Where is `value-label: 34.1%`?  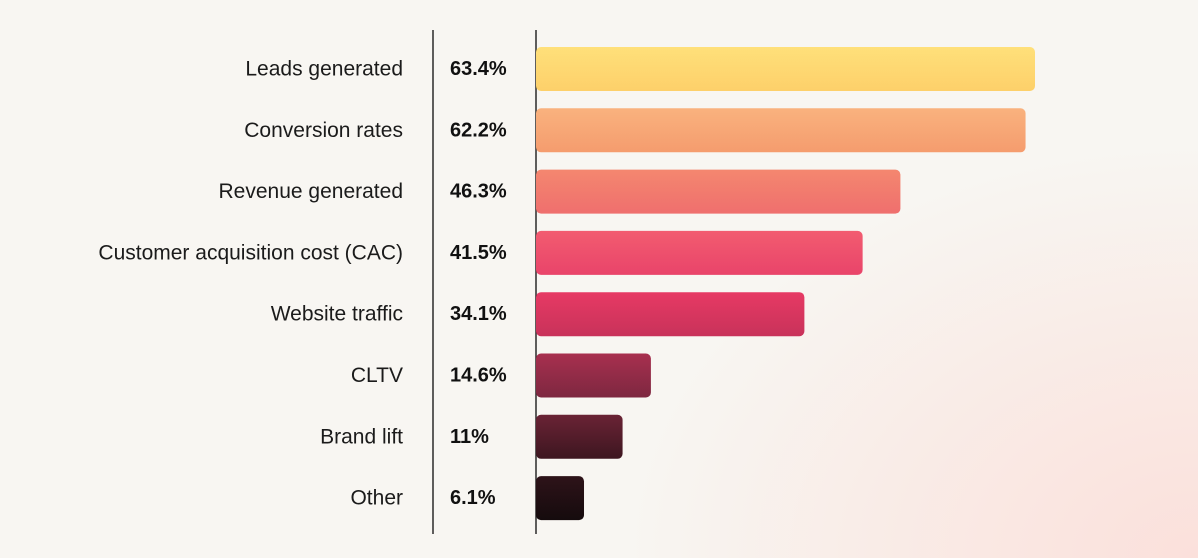
value-label: 34.1% is located at coordinates (478, 314).